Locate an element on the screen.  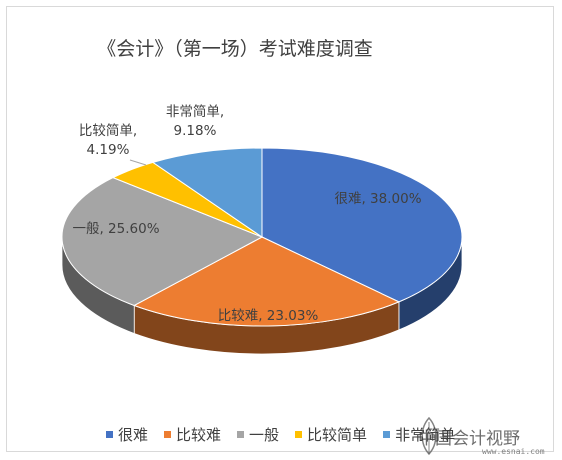
legend: 很难 比较难 一般 比较简单 非常简单 is located at coordinates (280, 434).